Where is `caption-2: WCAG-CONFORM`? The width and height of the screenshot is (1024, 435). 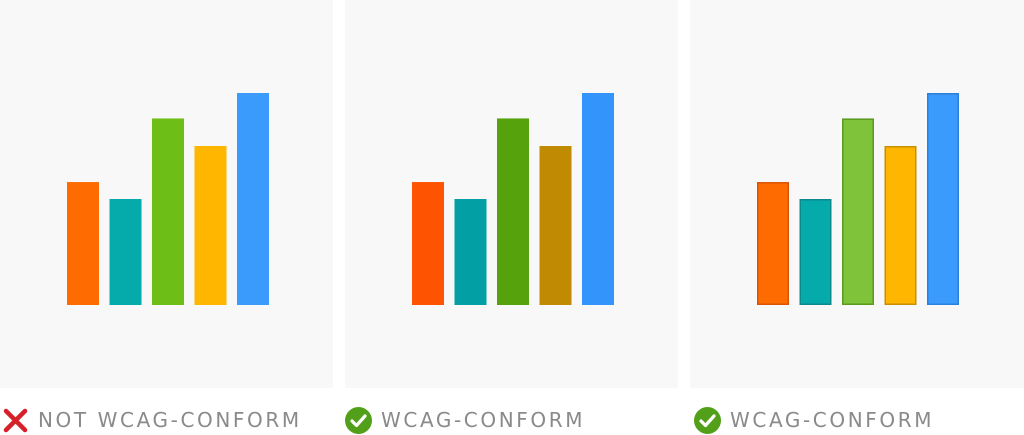 caption-2: WCAG-CONFORM is located at coordinates (465, 420).